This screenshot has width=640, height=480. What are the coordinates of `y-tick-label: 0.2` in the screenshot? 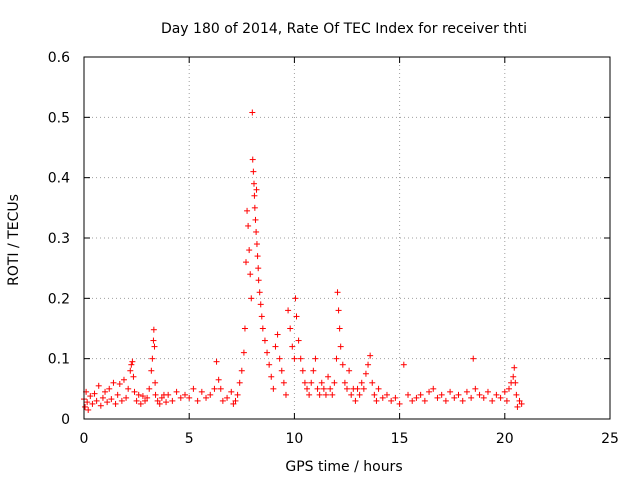 It's located at (59, 299).